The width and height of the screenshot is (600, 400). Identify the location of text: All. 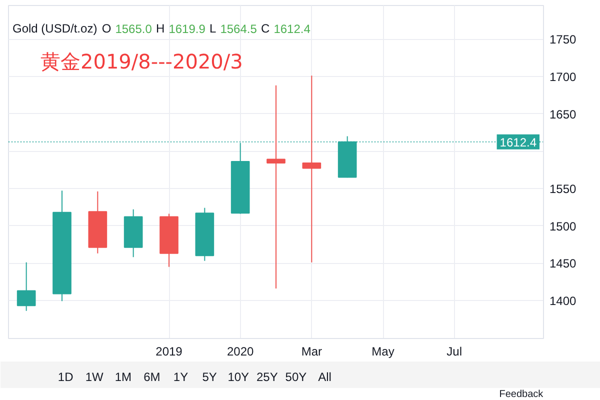
(325, 377).